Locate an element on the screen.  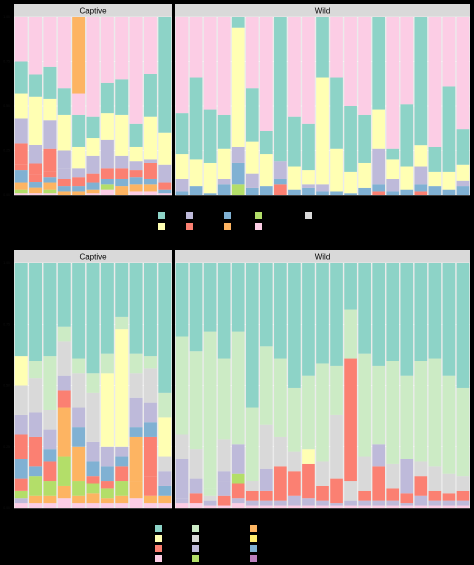
facet-title-0-0: Captive is located at coordinates (93, 11).